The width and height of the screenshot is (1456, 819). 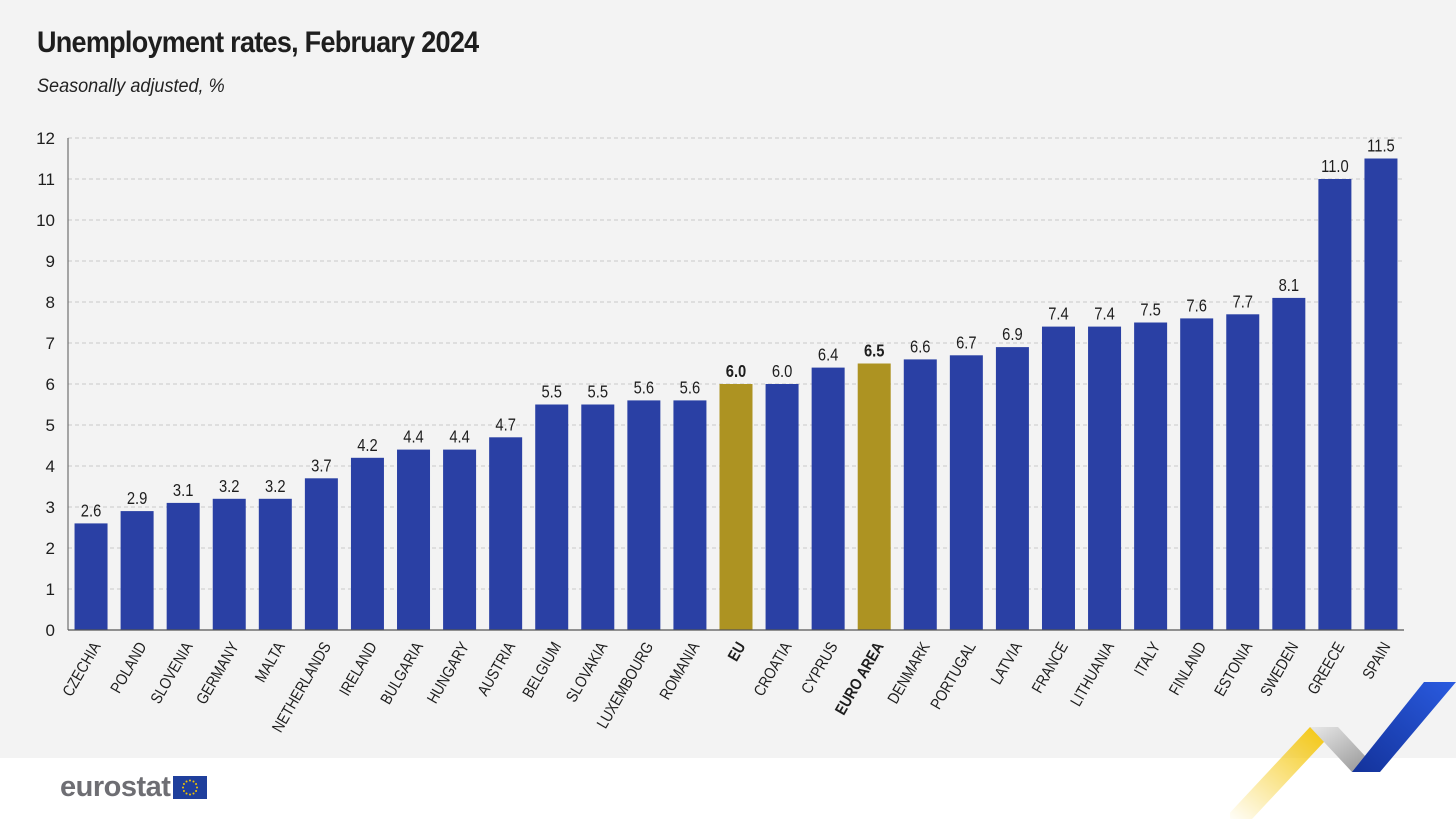 What do you see at coordinates (1007, 663) in the screenshot?
I see `x-tick-label: LATVIA` at bounding box center [1007, 663].